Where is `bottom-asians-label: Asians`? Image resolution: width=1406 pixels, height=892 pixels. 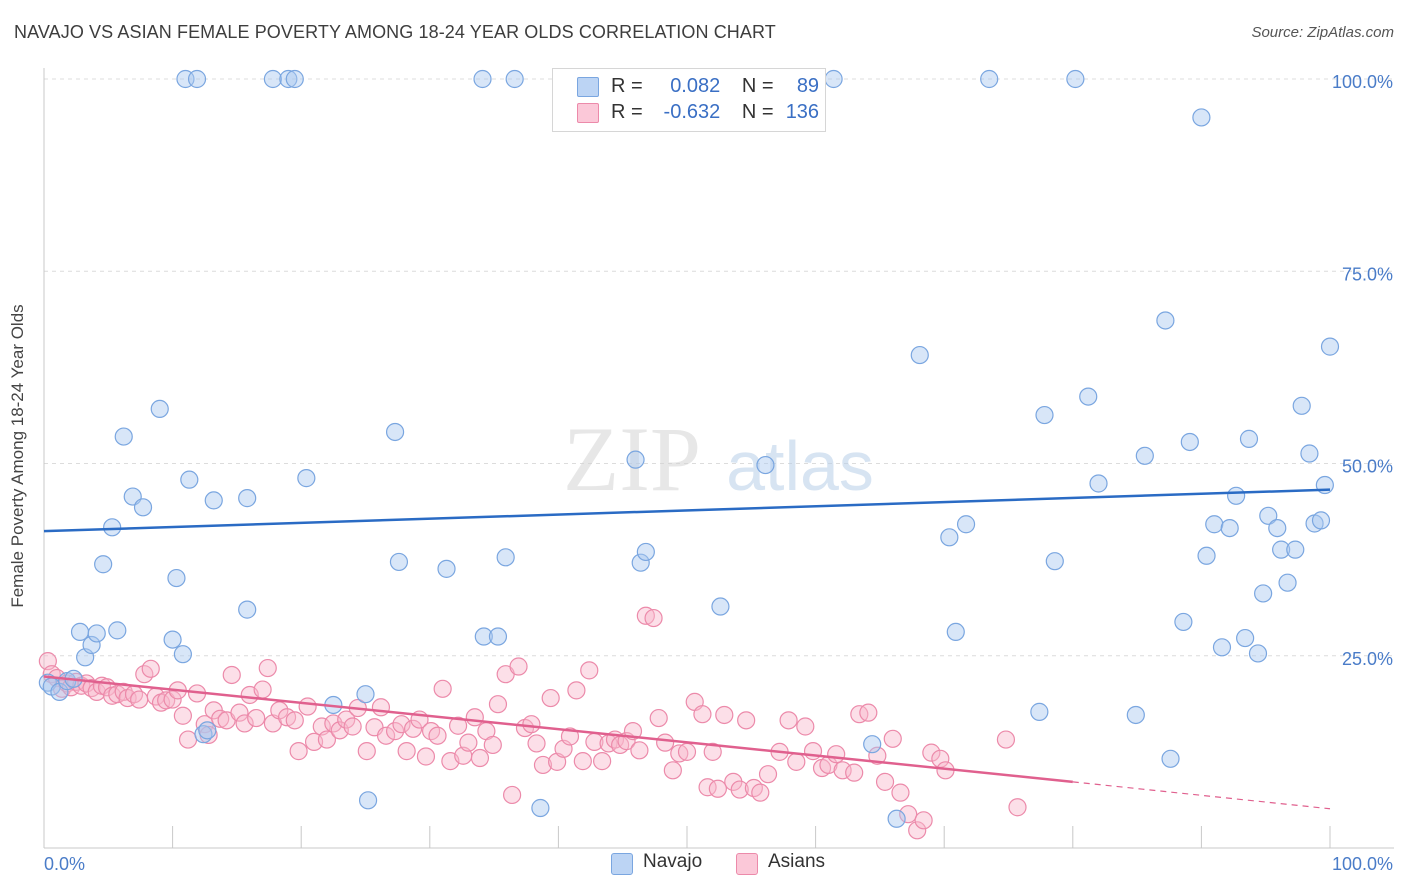
bottom-asians-label: Asians is located at coordinates (797, 861).